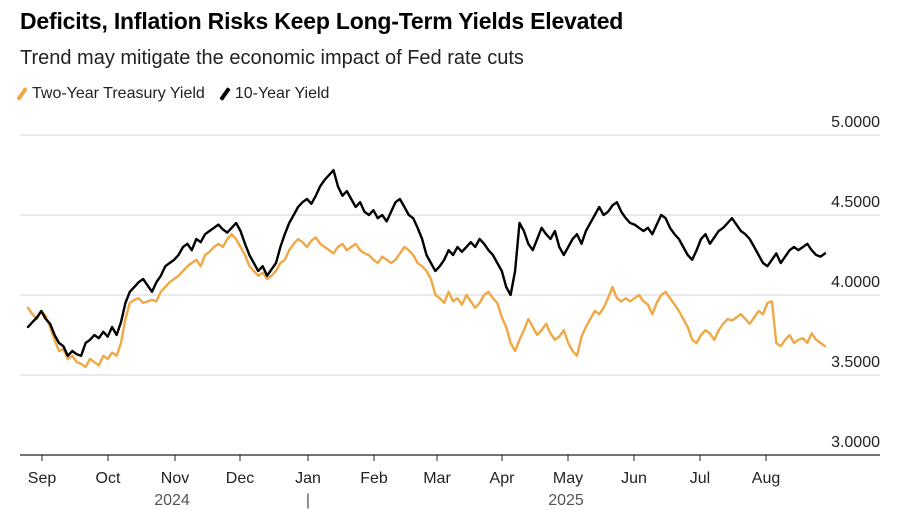 Image resolution: width=900 pixels, height=510 pixels. I want to click on x-tick-label-mar: Mar, so click(437, 478).